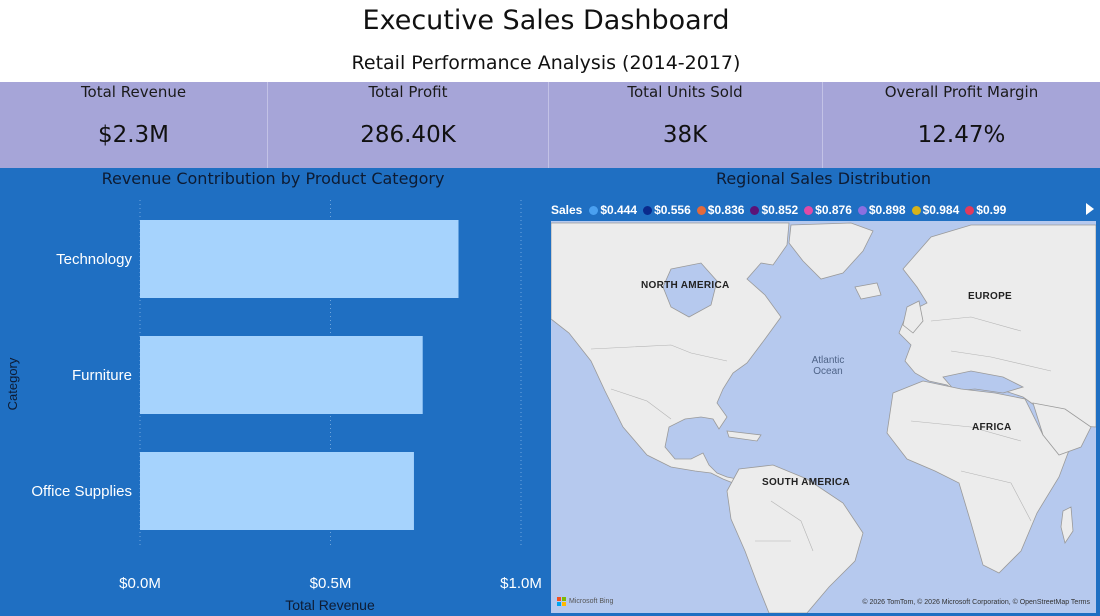  I want to click on kpi-value: $2.3M, so click(133, 135).